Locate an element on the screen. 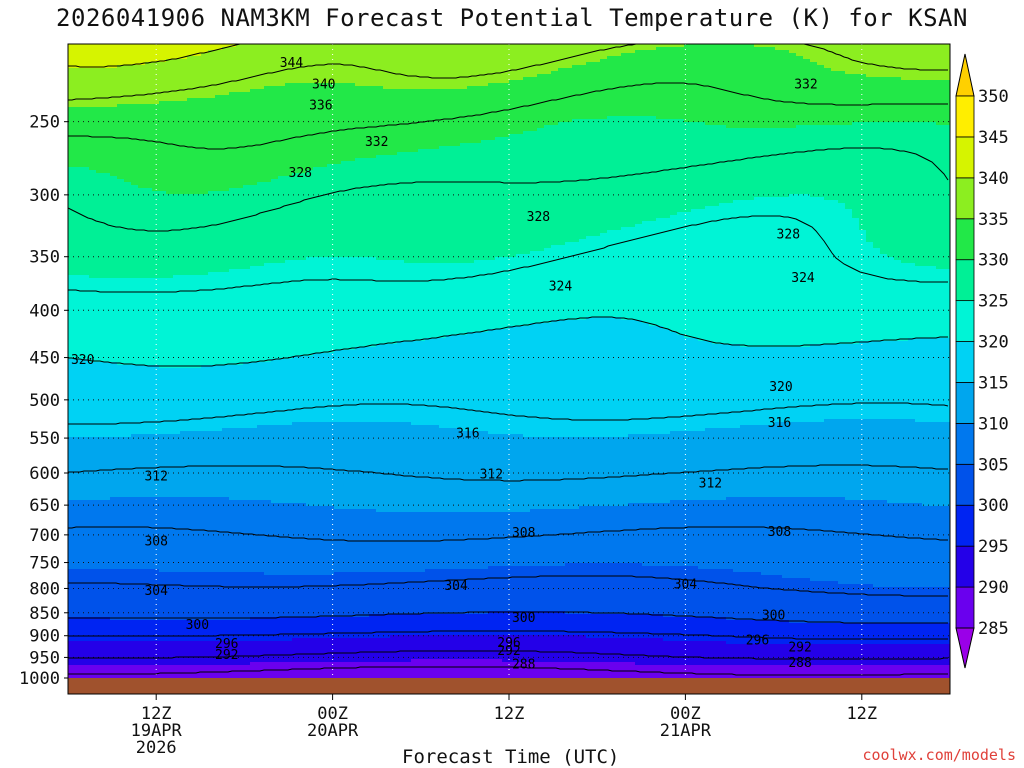 This screenshot has height=768, width=1024. y-tick-label: 450 is located at coordinates (44, 359).